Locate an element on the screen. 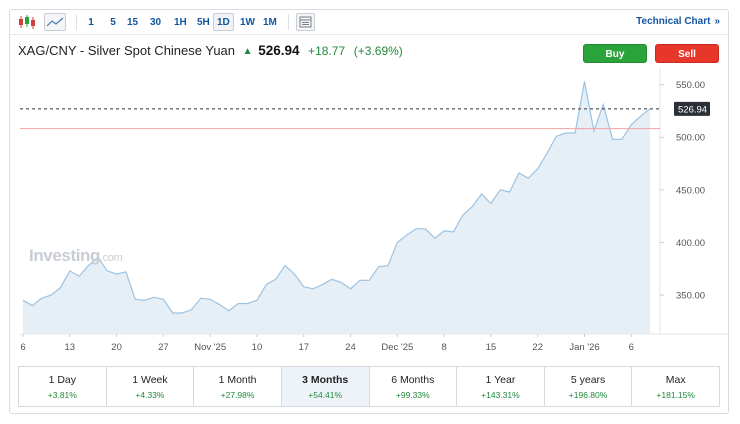 Image resolution: width=740 pixels, height=424 pixels. price-change-percent: (+3.69%) is located at coordinates (378, 51).